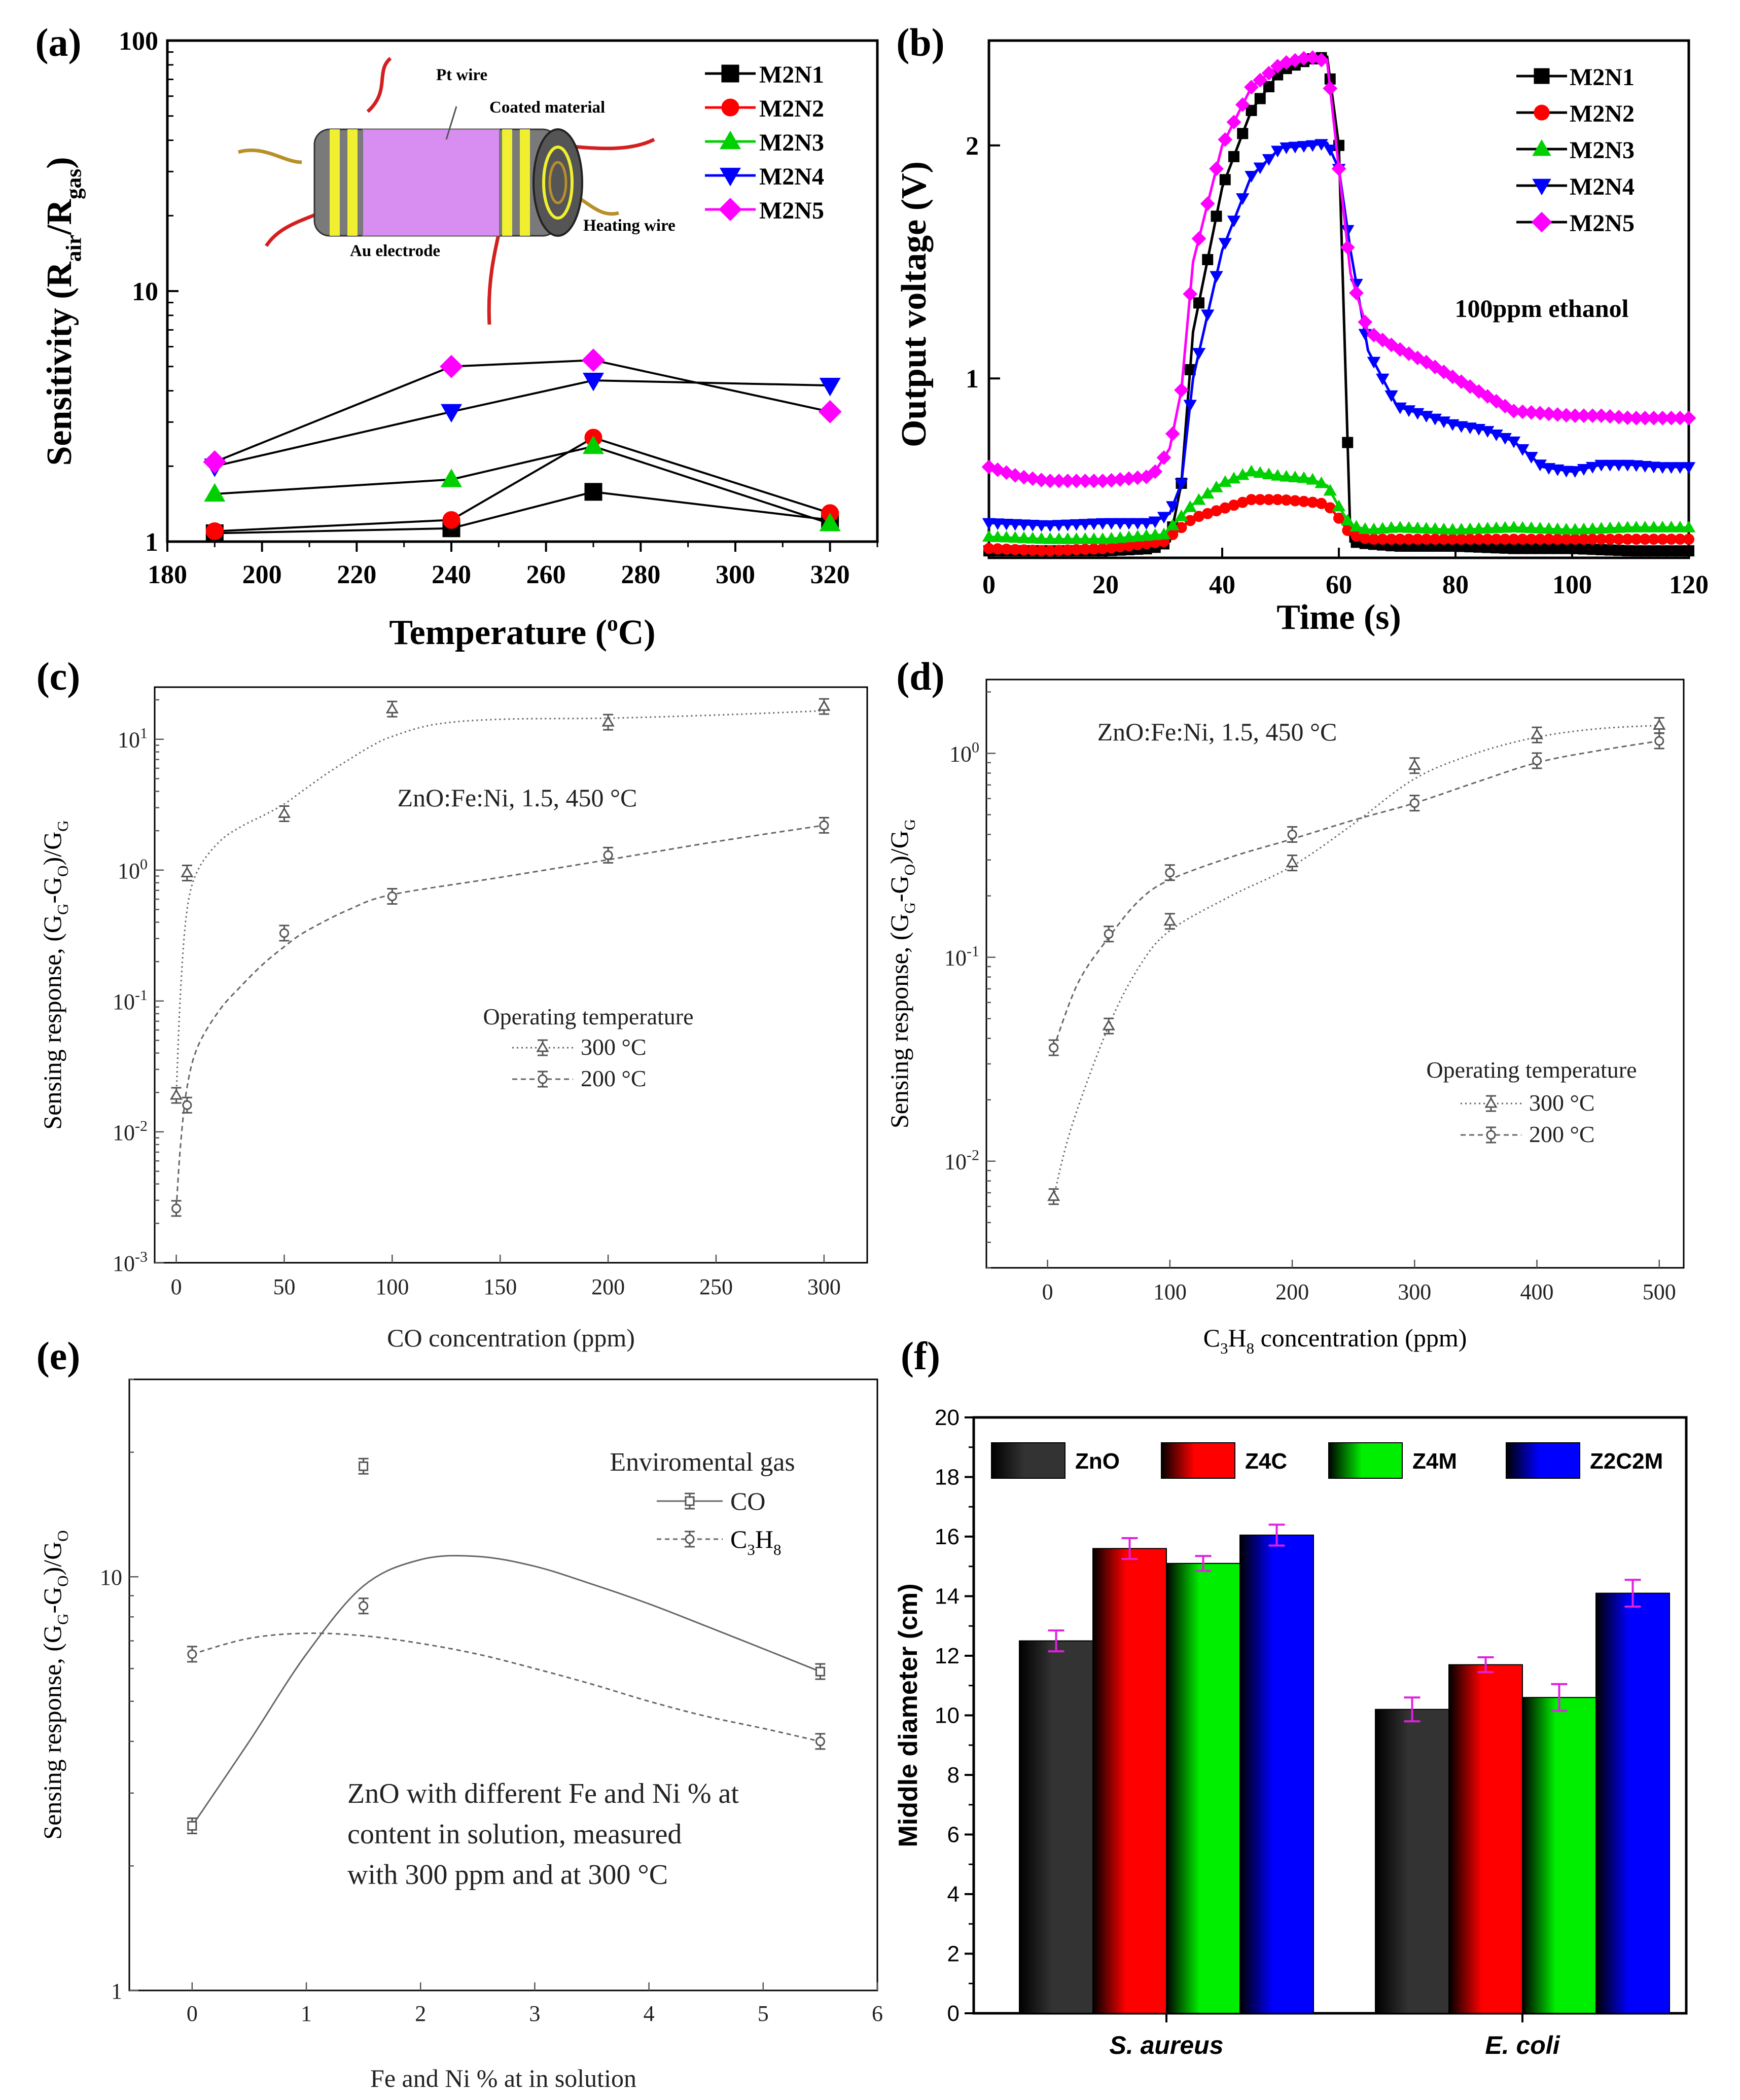 The width and height of the screenshot is (1740, 2100). I want to click on panel-c-frame, so click(511, 975).